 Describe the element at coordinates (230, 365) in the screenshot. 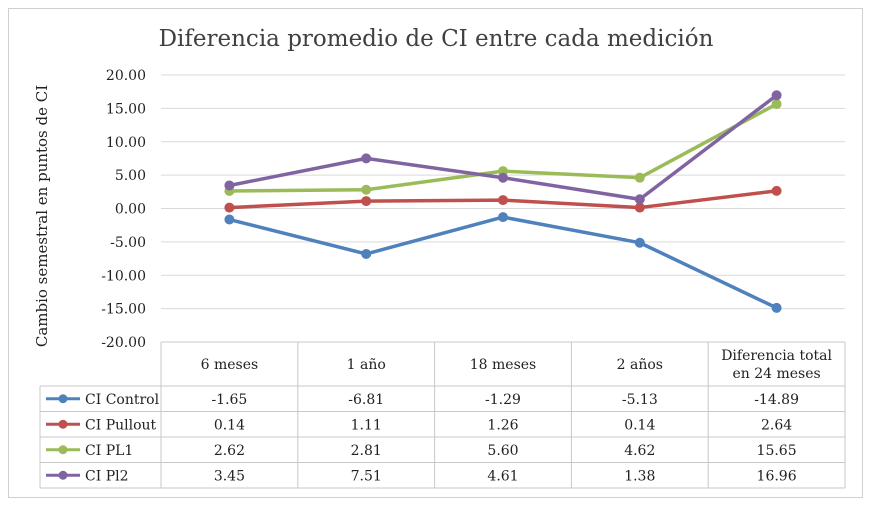

I see `table-header-category: 6 meses` at that location.